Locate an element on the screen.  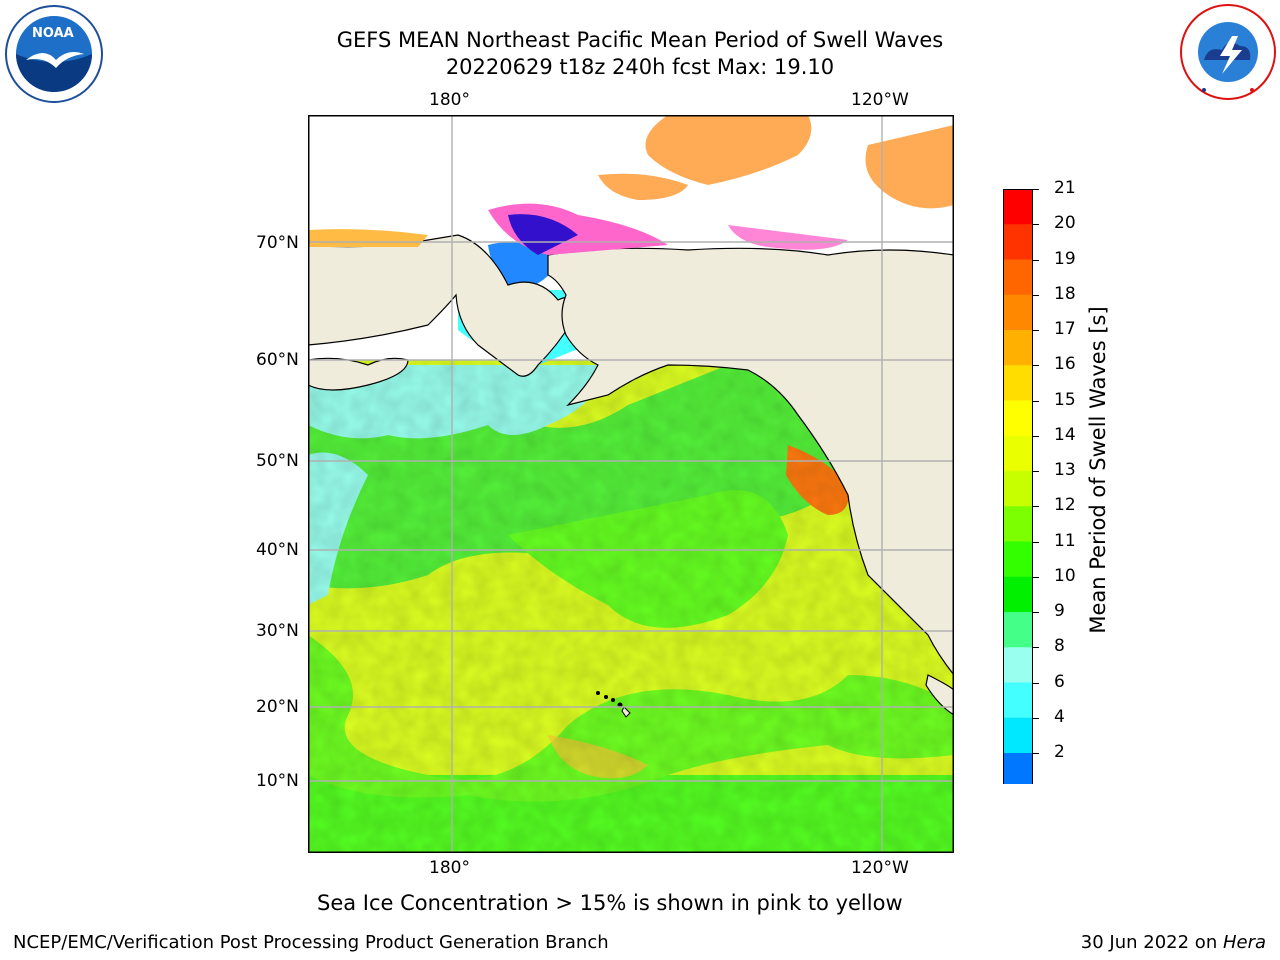
footer-date-text: 30 Jun 2022 on is located at coordinates (1151, 942).